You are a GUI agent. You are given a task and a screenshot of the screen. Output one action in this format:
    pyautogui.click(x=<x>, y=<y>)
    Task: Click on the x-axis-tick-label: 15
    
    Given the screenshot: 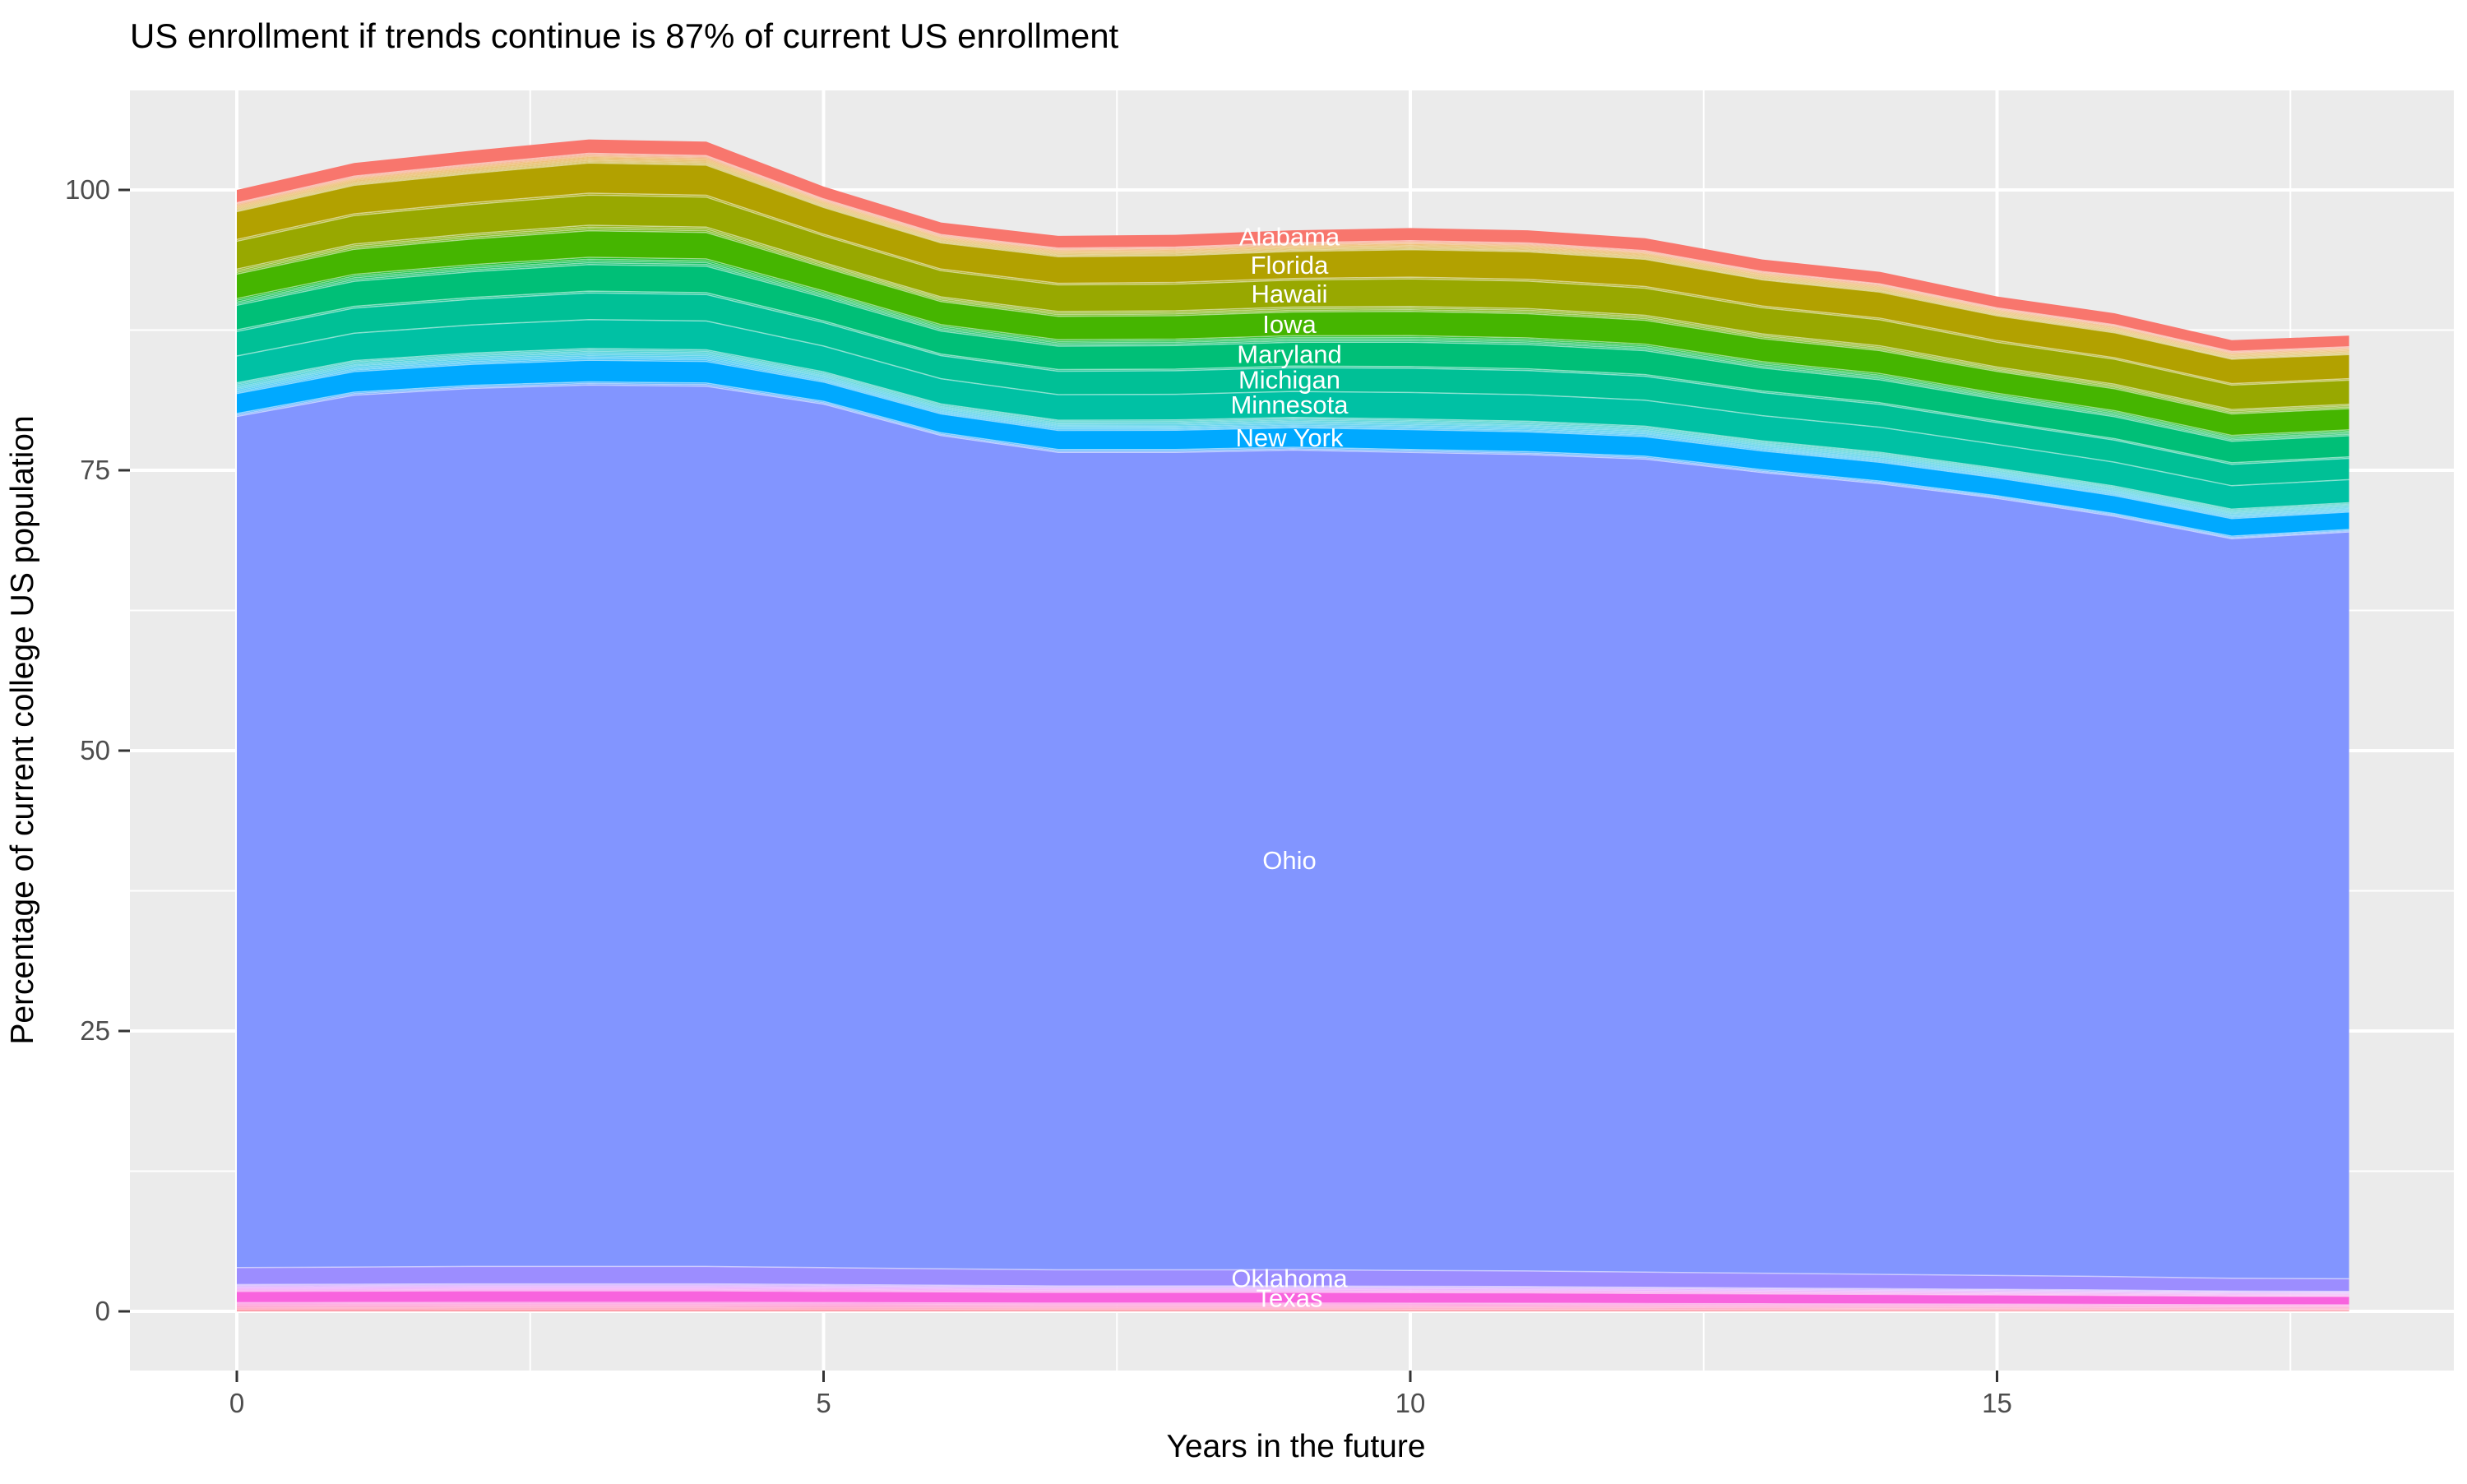 What is the action you would take?
    pyautogui.click(x=1997, y=1403)
    